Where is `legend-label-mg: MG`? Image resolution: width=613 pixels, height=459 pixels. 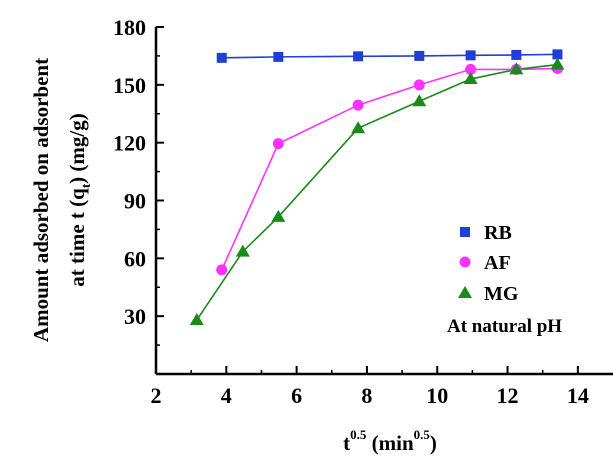 legend-label-mg: MG is located at coordinates (501, 294).